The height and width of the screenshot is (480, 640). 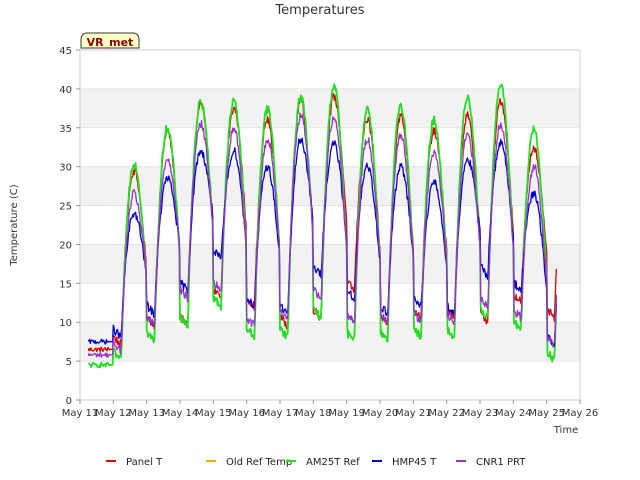 I want to click on x-tick-label: May 16, so click(x=246, y=413).